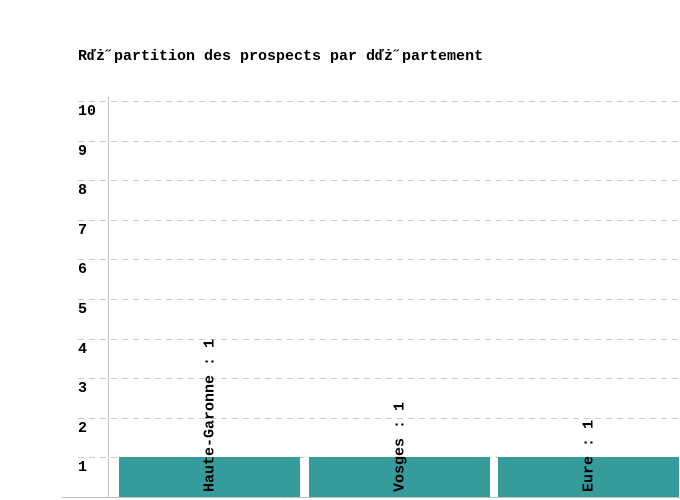 This screenshot has height=500, width=680. I want to click on bar-haute-garonne, so click(209, 477).